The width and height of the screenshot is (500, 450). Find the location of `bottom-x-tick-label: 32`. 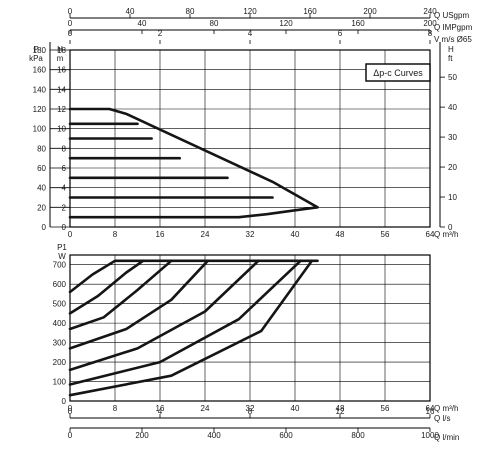

bottom-x-tick-label: 32 is located at coordinates (250, 408).